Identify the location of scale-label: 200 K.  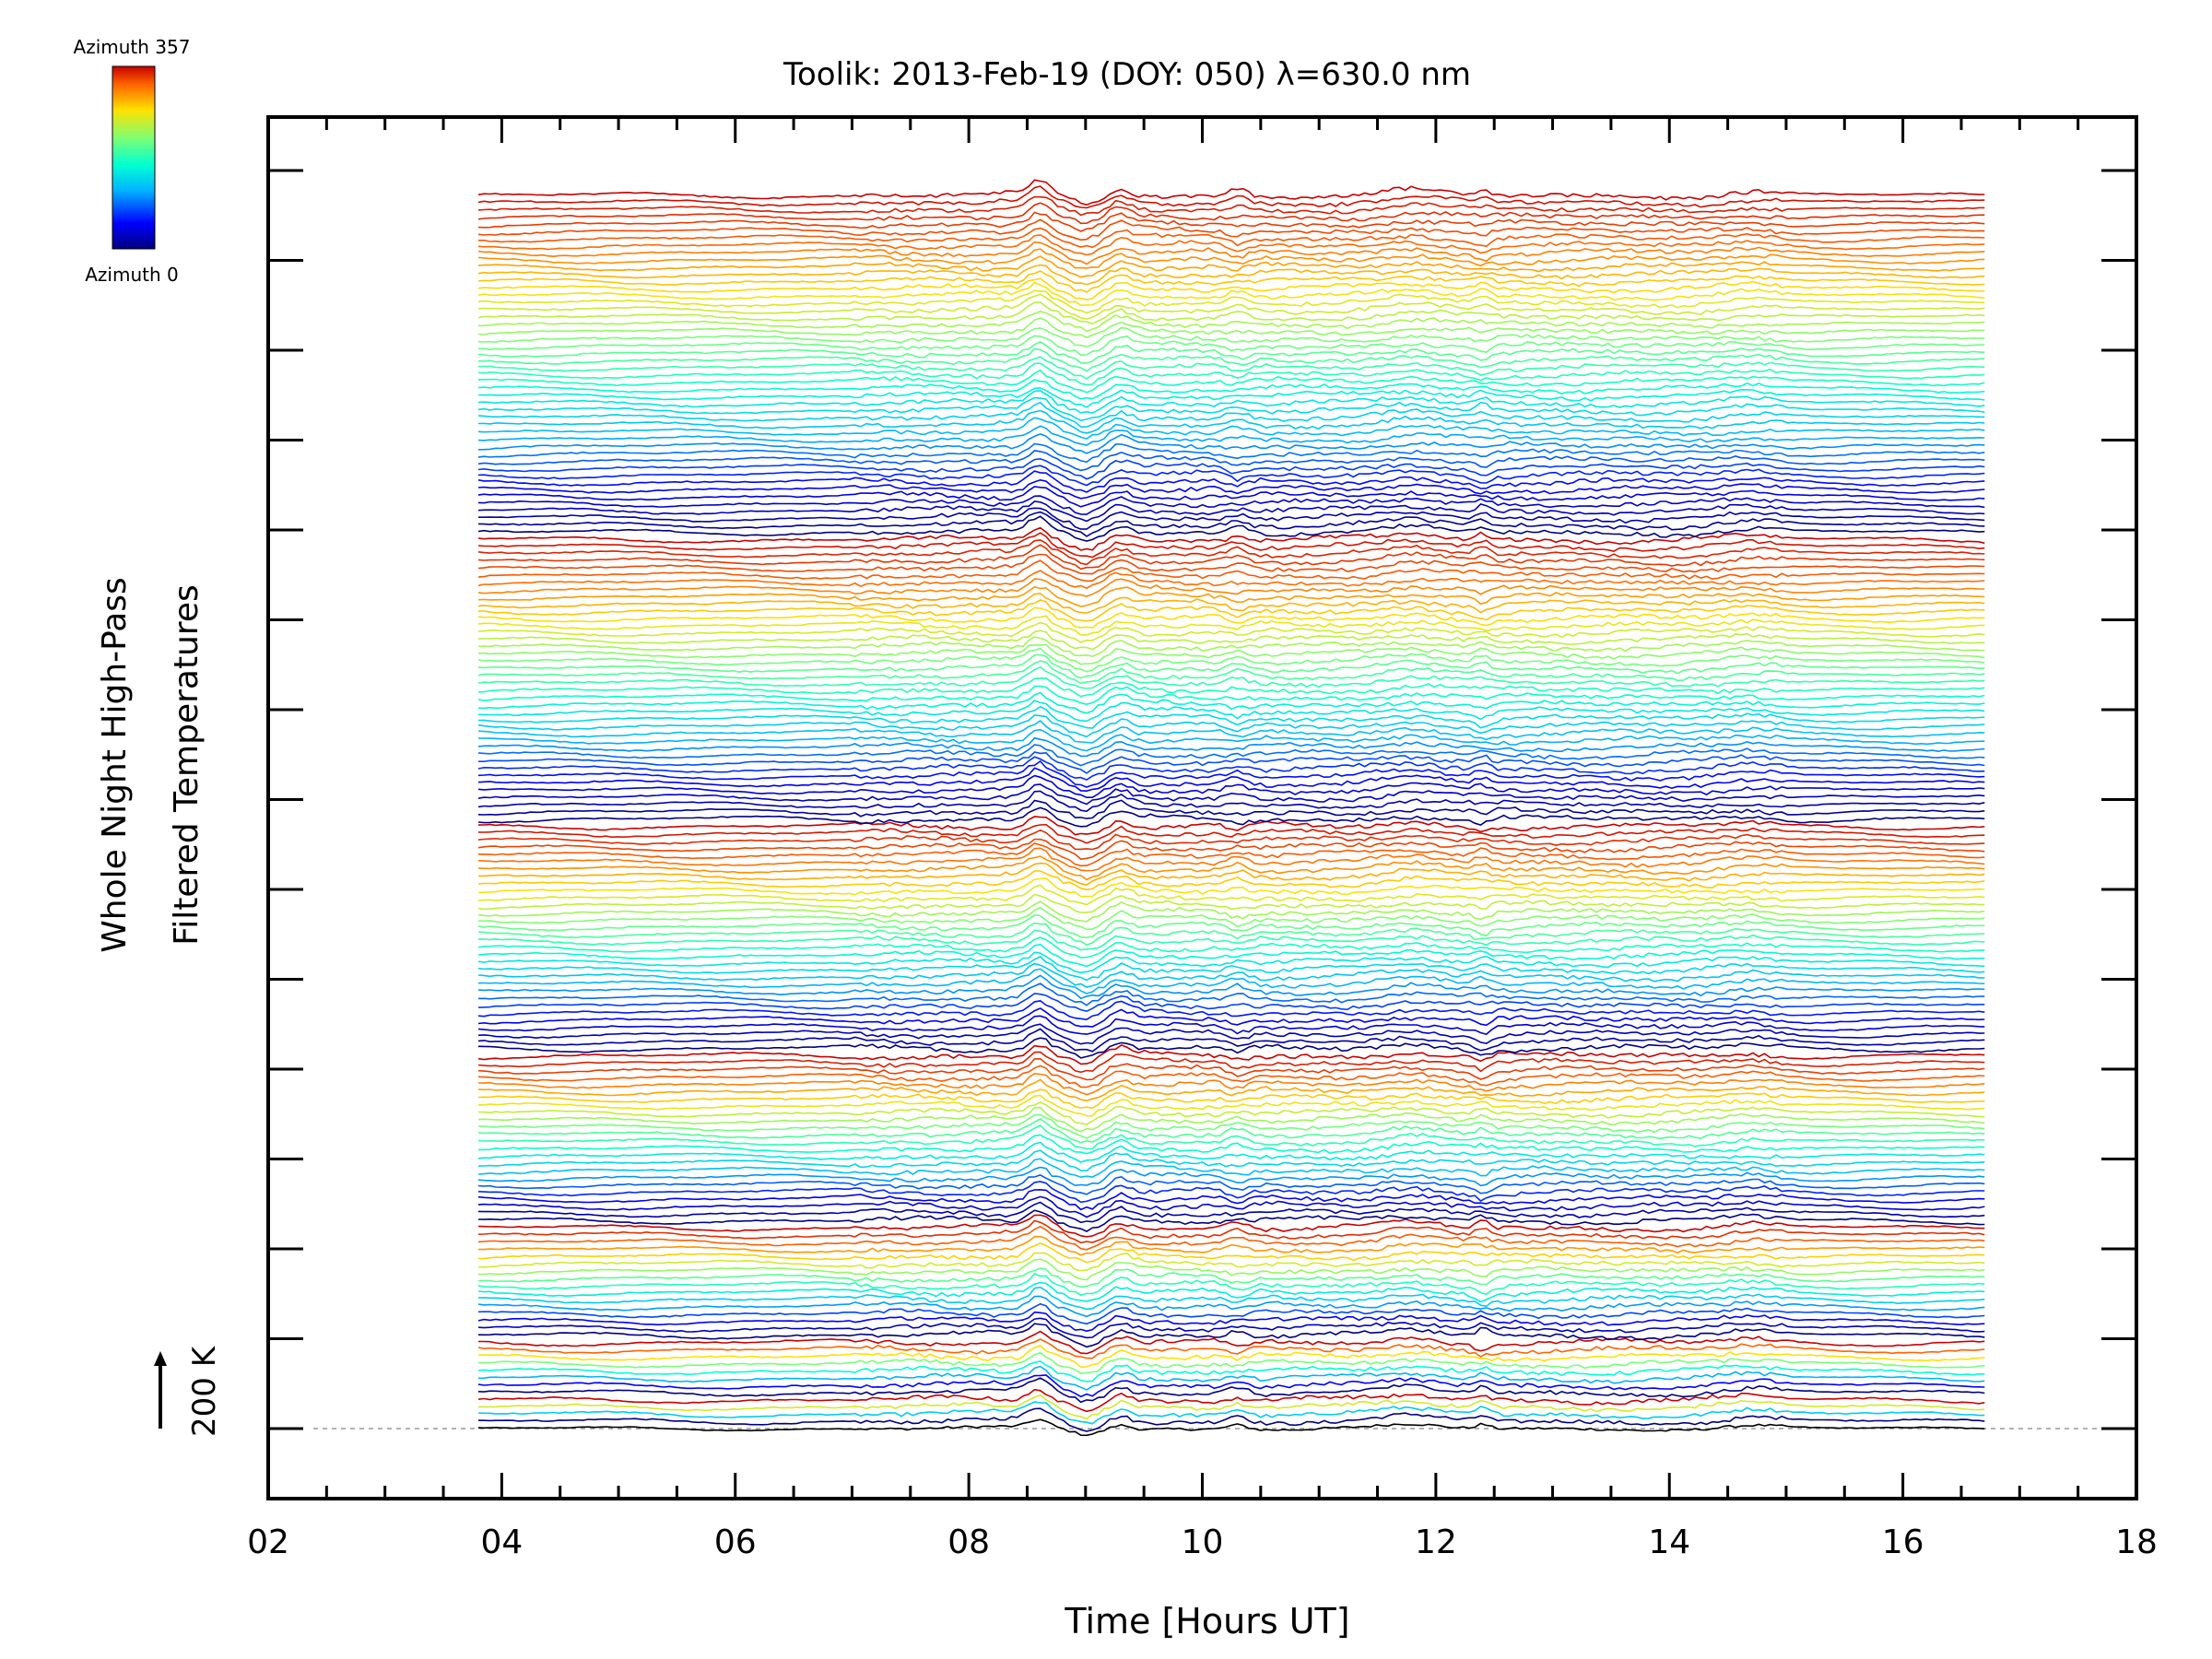
(204, 1391).